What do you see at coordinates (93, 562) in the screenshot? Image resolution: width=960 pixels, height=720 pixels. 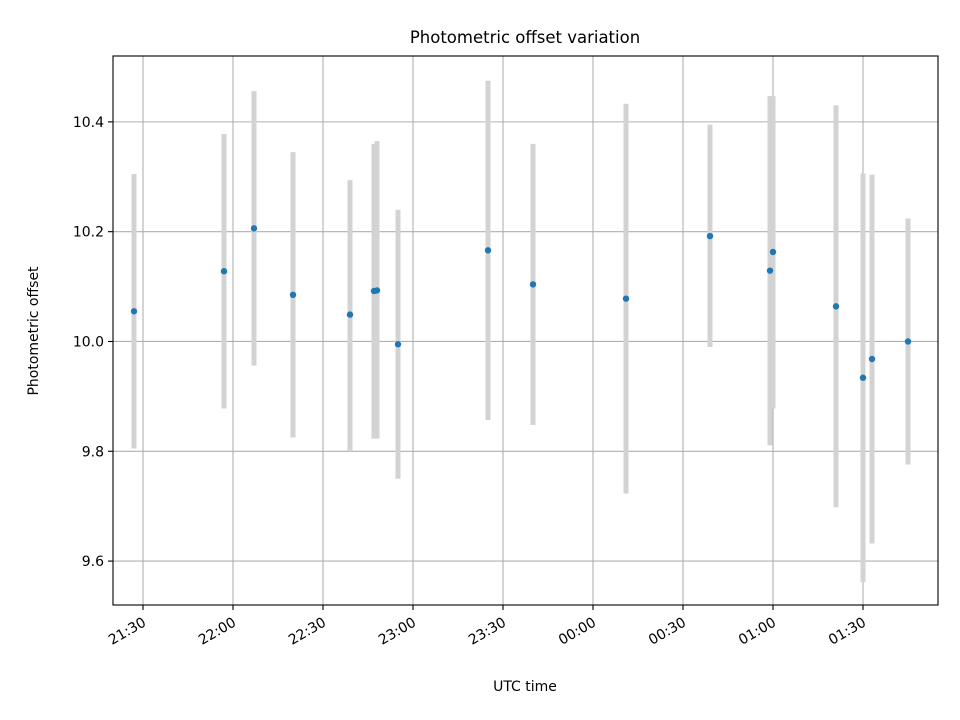 I see `y-tick-label: 9.6` at bounding box center [93, 562].